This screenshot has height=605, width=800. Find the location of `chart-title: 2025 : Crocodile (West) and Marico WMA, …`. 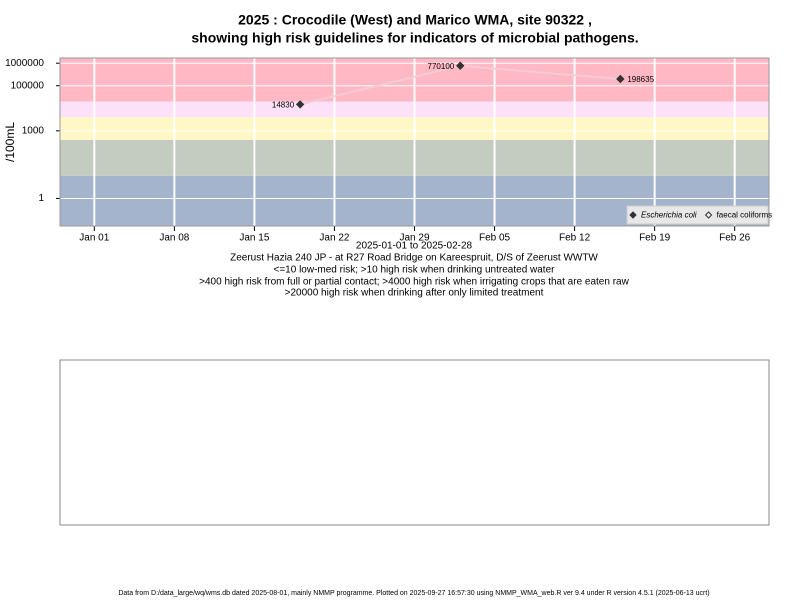

chart-title: 2025 : Crocodile (West) and Marico WMA, … is located at coordinates (415, 20).